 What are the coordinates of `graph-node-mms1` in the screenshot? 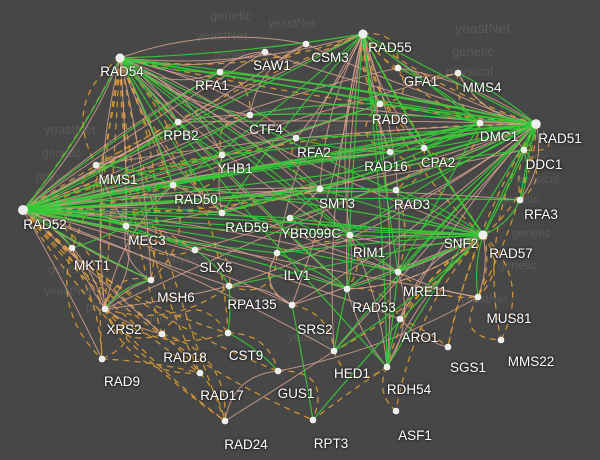 It's located at (96, 165).